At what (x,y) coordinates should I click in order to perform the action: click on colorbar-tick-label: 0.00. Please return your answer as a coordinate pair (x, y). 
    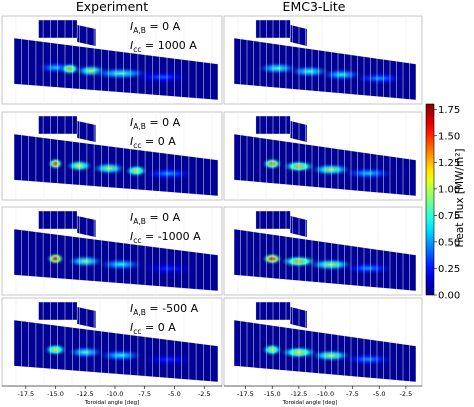
    Looking at the image, I should click on (449, 296).